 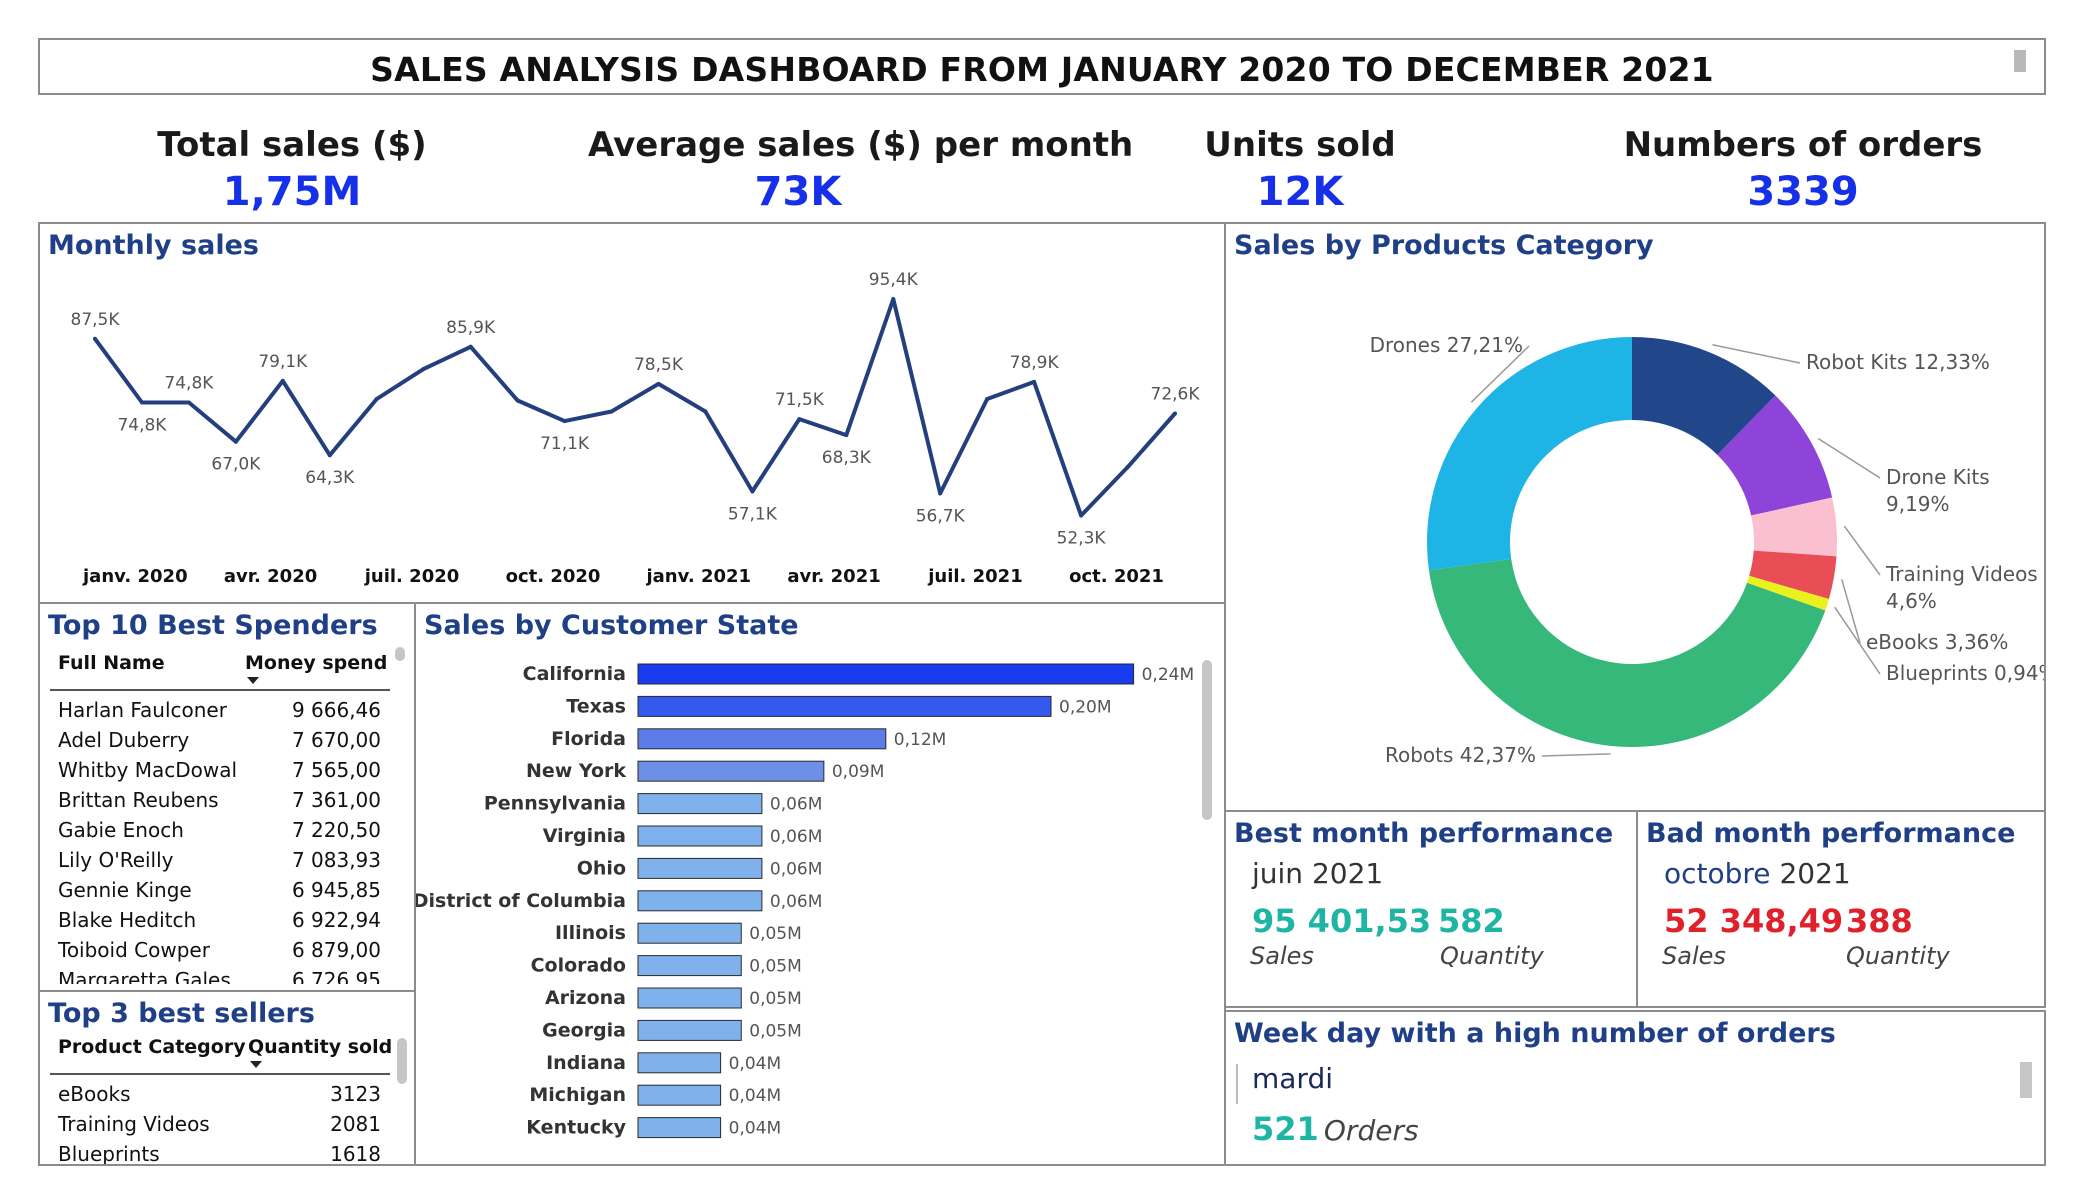 I want to click on row-label: Gabie Enoch, so click(x=121, y=830).